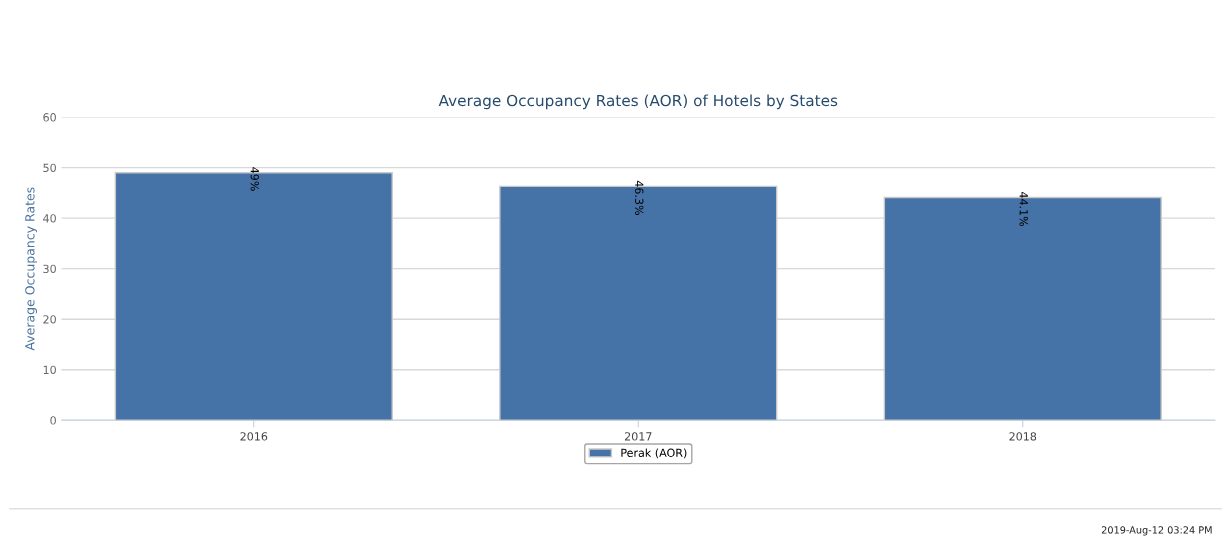  What do you see at coordinates (49, 168) in the screenshot?
I see `y-tick-label: 50` at bounding box center [49, 168].